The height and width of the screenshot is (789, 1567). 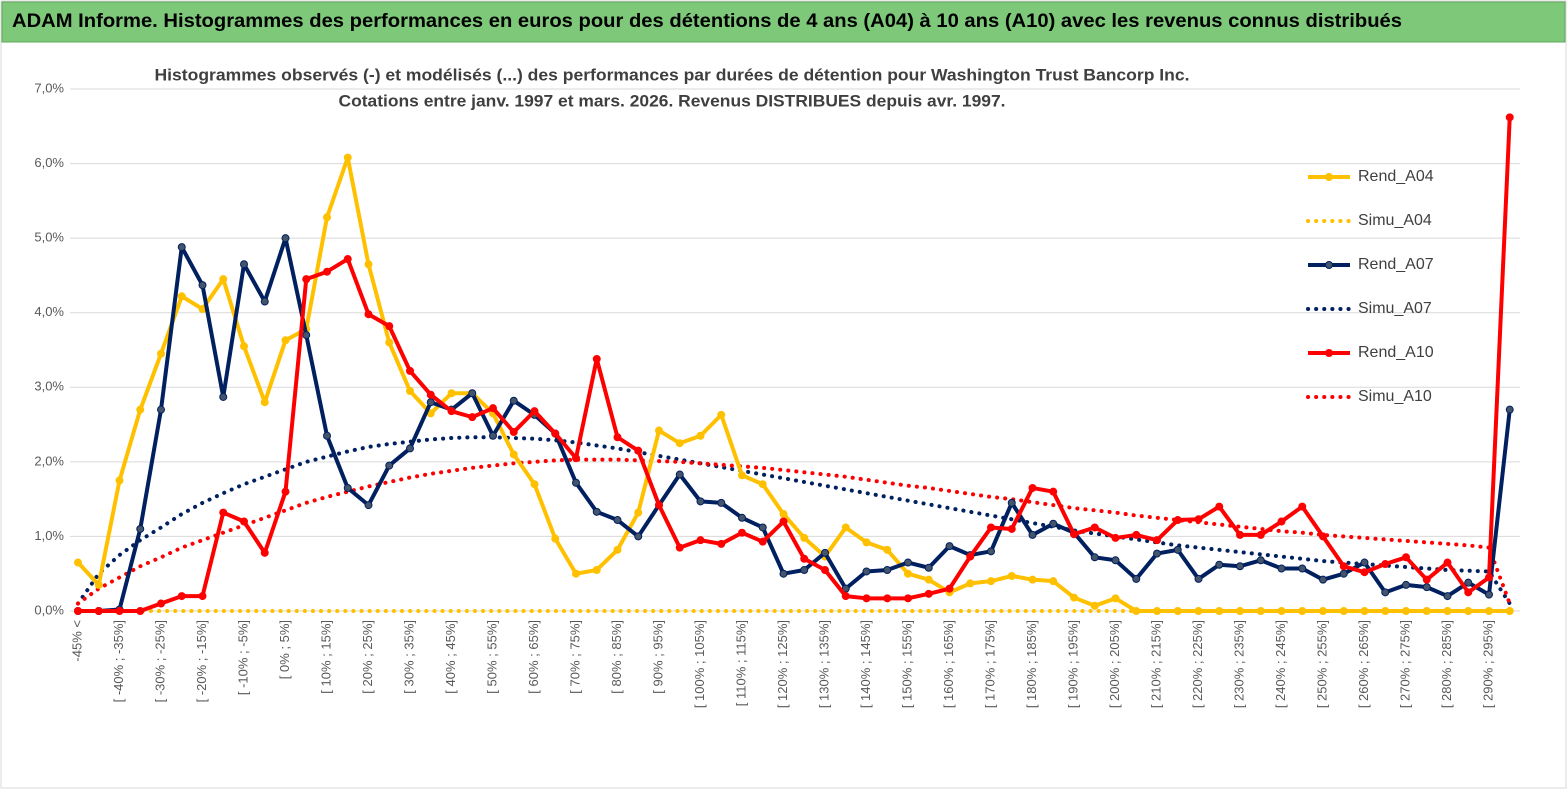 I want to click on x-tick-label: [ 100% ; 105%], so click(x=699, y=664).